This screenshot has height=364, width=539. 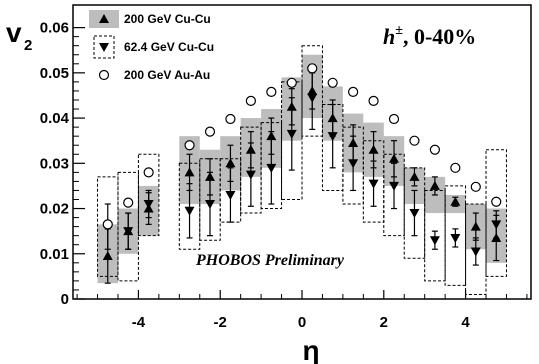 What do you see at coordinates (28, 45) in the screenshot?
I see `y-axis-label-subscript: 2` at bounding box center [28, 45].